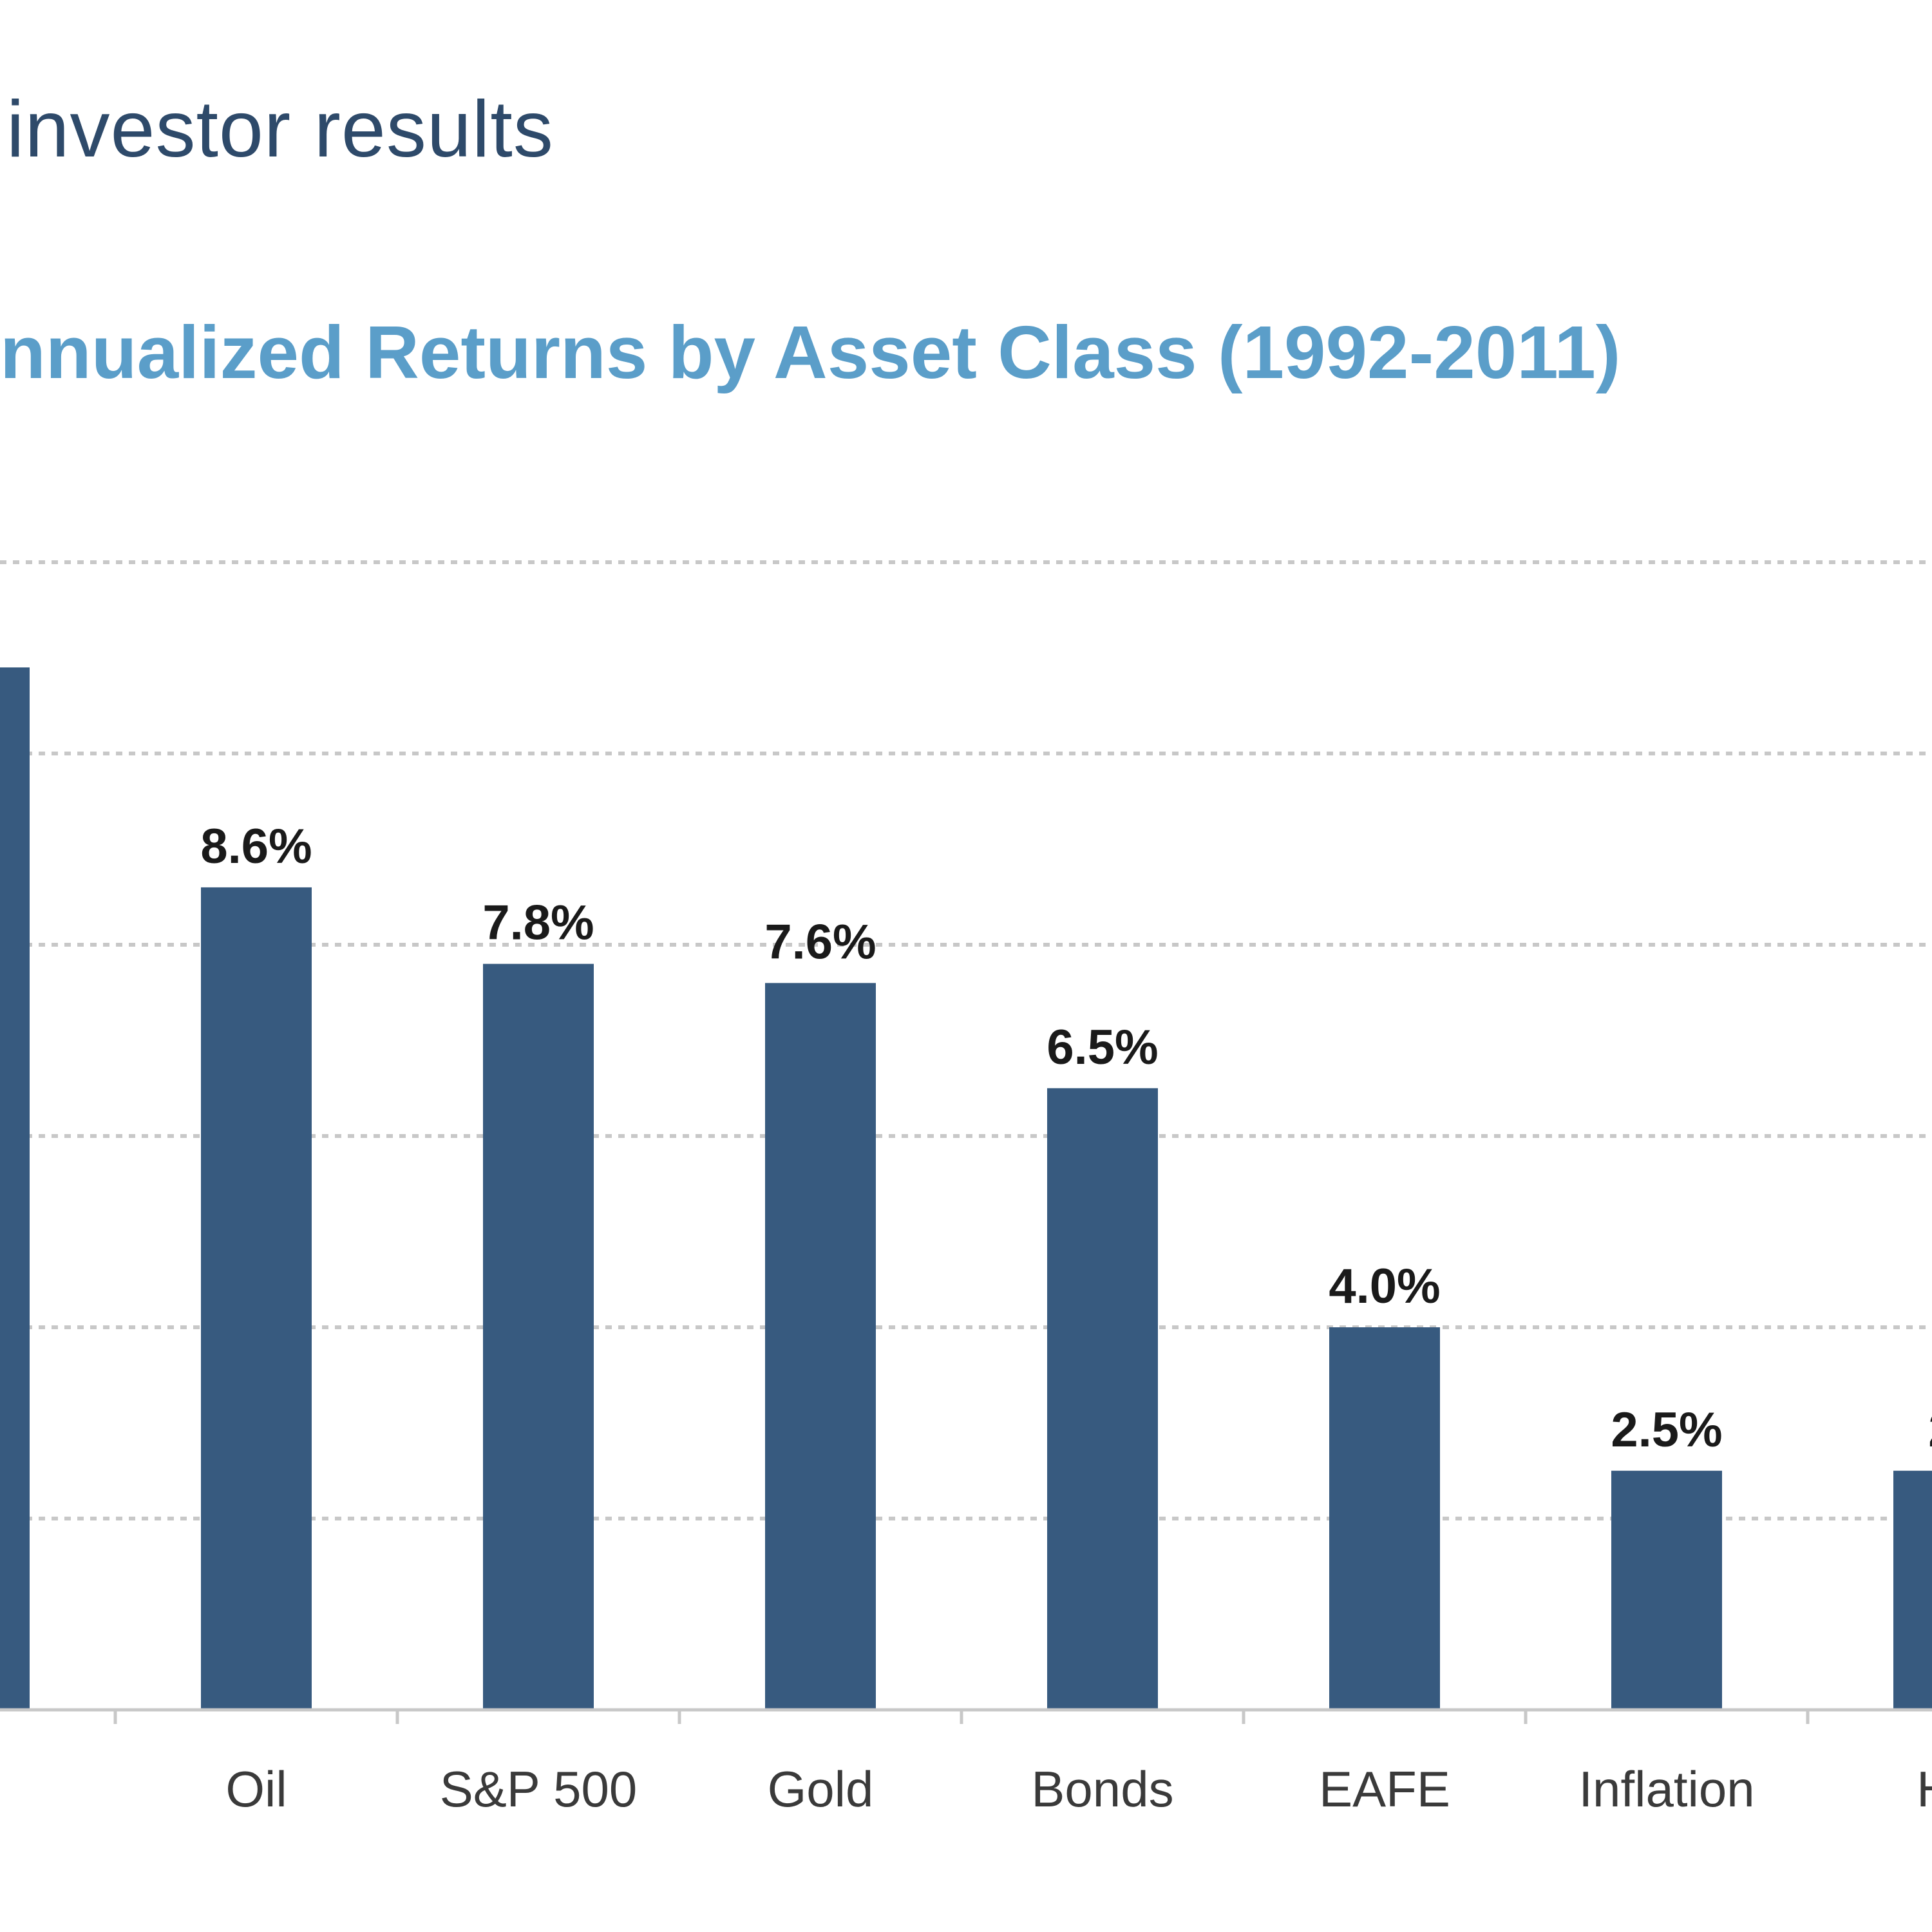  I want to click on category-label: Ho, so click(1925, 1789).